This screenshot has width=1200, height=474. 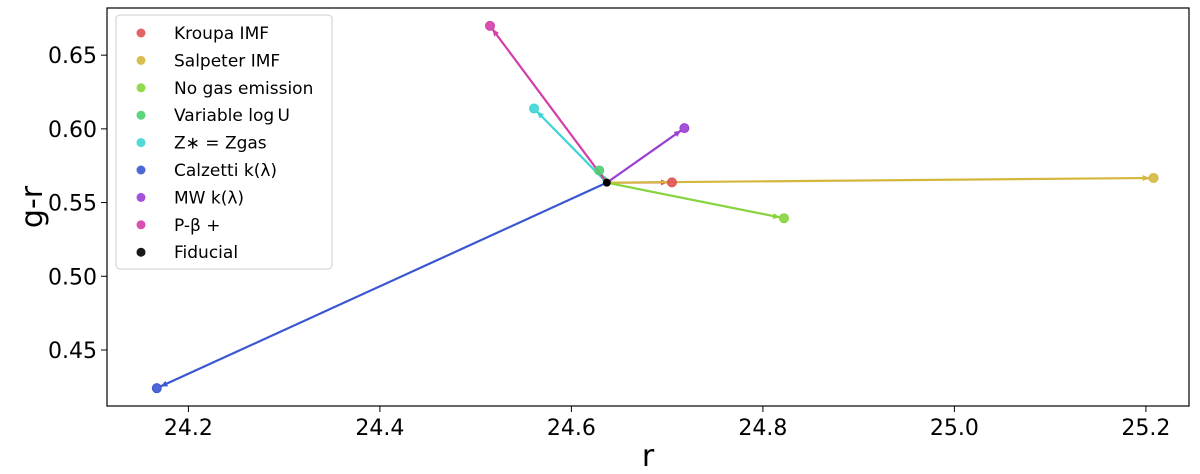 I want to click on data-point-fiducial, so click(x=606, y=182).